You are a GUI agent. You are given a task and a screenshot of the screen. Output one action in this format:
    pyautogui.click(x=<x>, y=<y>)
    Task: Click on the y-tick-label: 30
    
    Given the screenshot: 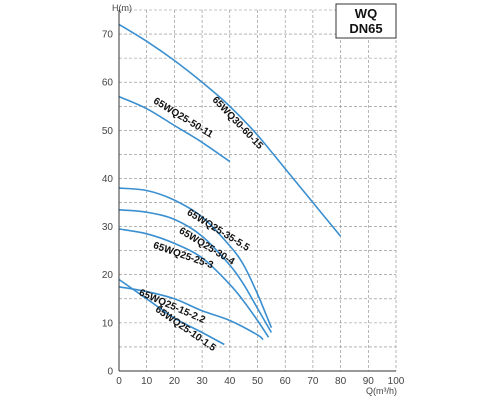 What is the action you would take?
    pyautogui.click(x=108, y=227)
    